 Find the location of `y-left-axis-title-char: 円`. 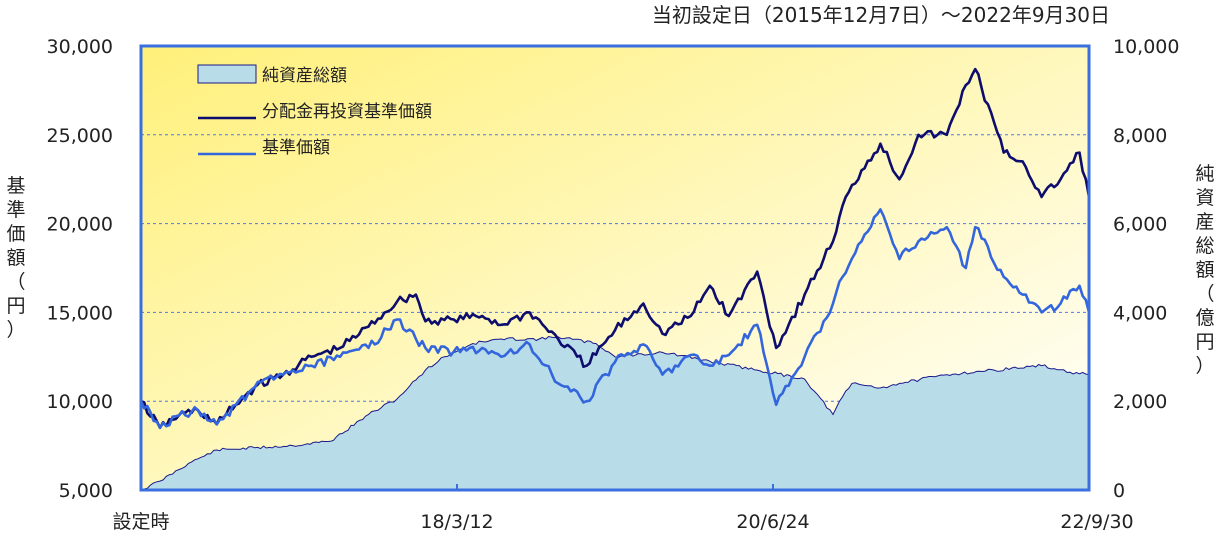

y-left-axis-title-char: 円 is located at coordinates (15, 306).